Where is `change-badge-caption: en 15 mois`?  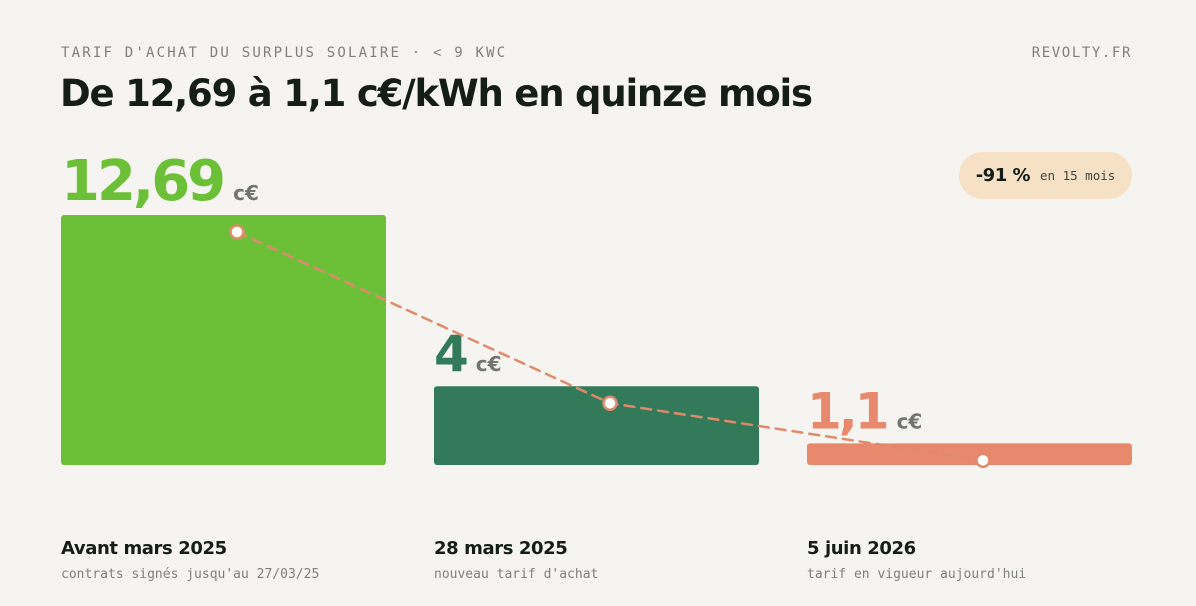 change-badge-caption: en 15 mois is located at coordinates (1078, 175).